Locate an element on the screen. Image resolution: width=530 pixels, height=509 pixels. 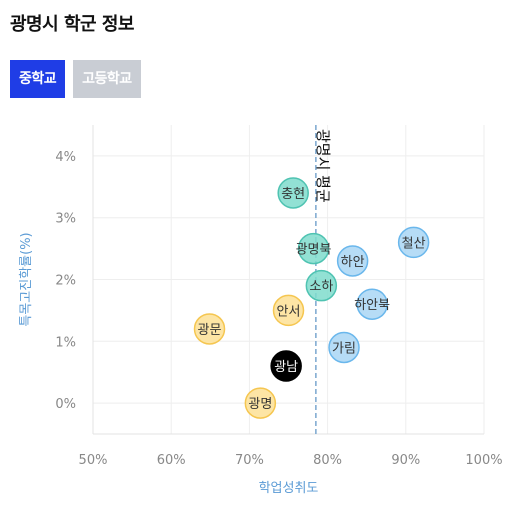
x-tick-label: 70% is located at coordinates (249, 460).